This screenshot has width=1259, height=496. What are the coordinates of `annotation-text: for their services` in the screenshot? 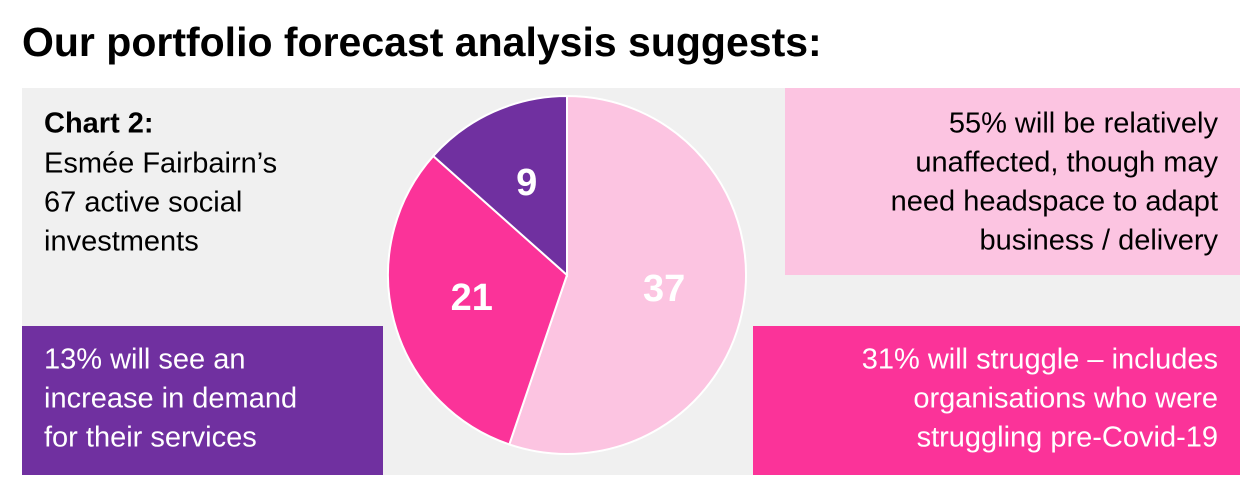 It's located at (150, 438).